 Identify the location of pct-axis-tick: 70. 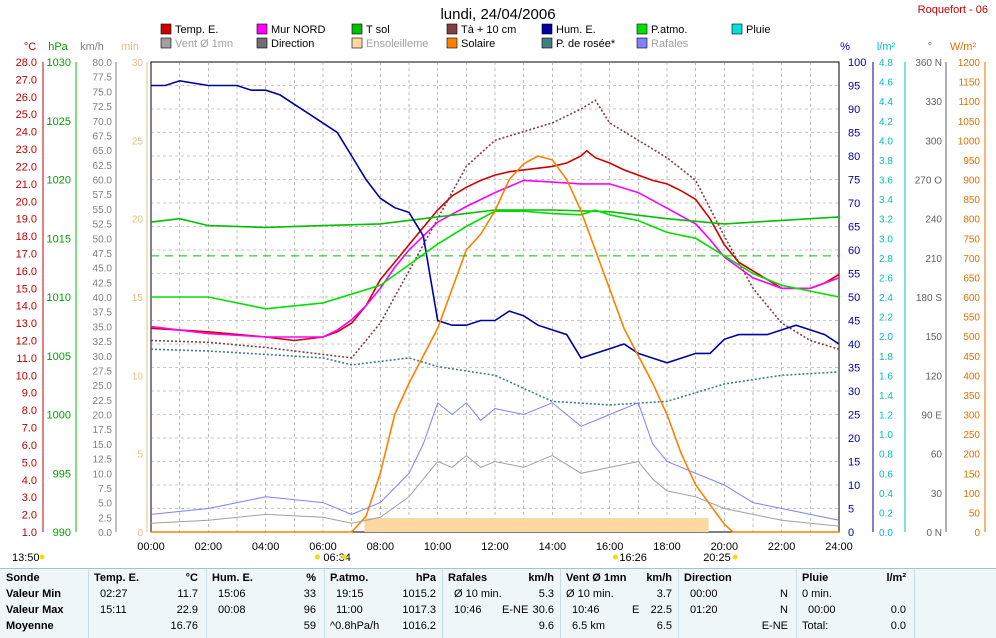
(854, 204).